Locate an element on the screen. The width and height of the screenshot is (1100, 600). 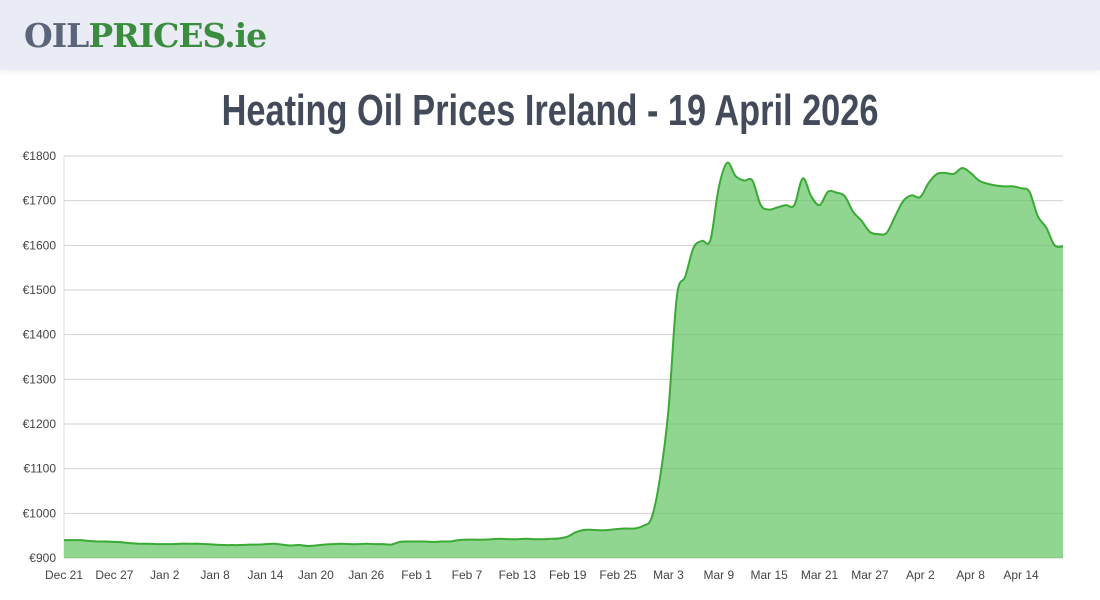
x-tick-label: Apr 14 is located at coordinates (1021, 575).